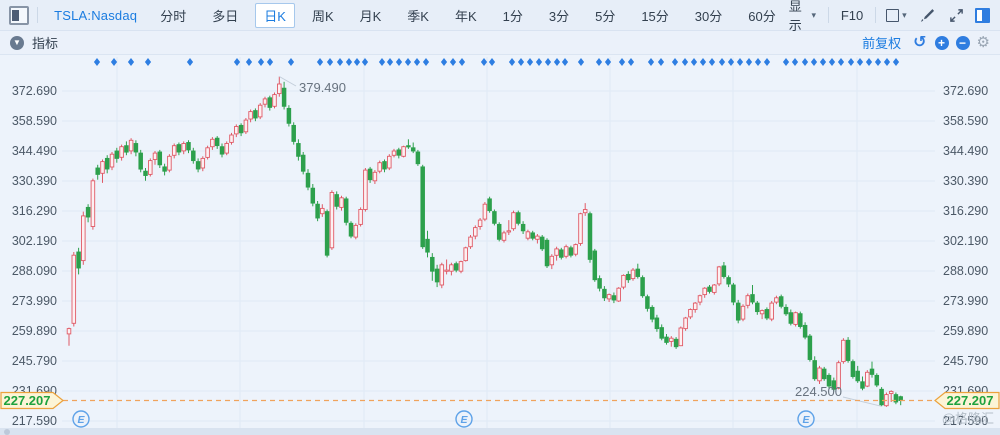 This screenshot has height=435, width=1000. What do you see at coordinates (920, 42) in the screenshot?
I see `undo-icon: ↺` at bounding box center [920, 42].